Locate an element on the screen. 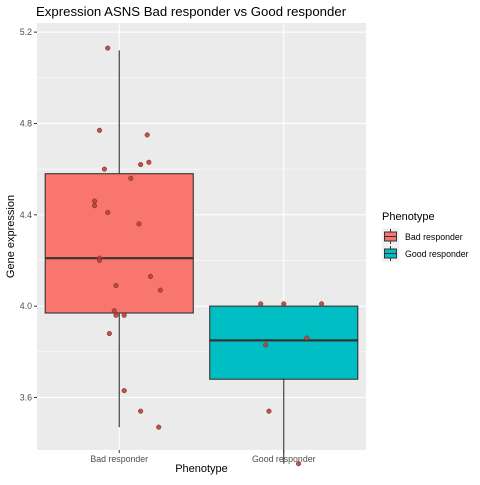 The height and width of the screenshot is (485, 480). box-good-responder is located at coordinates (284, 342).